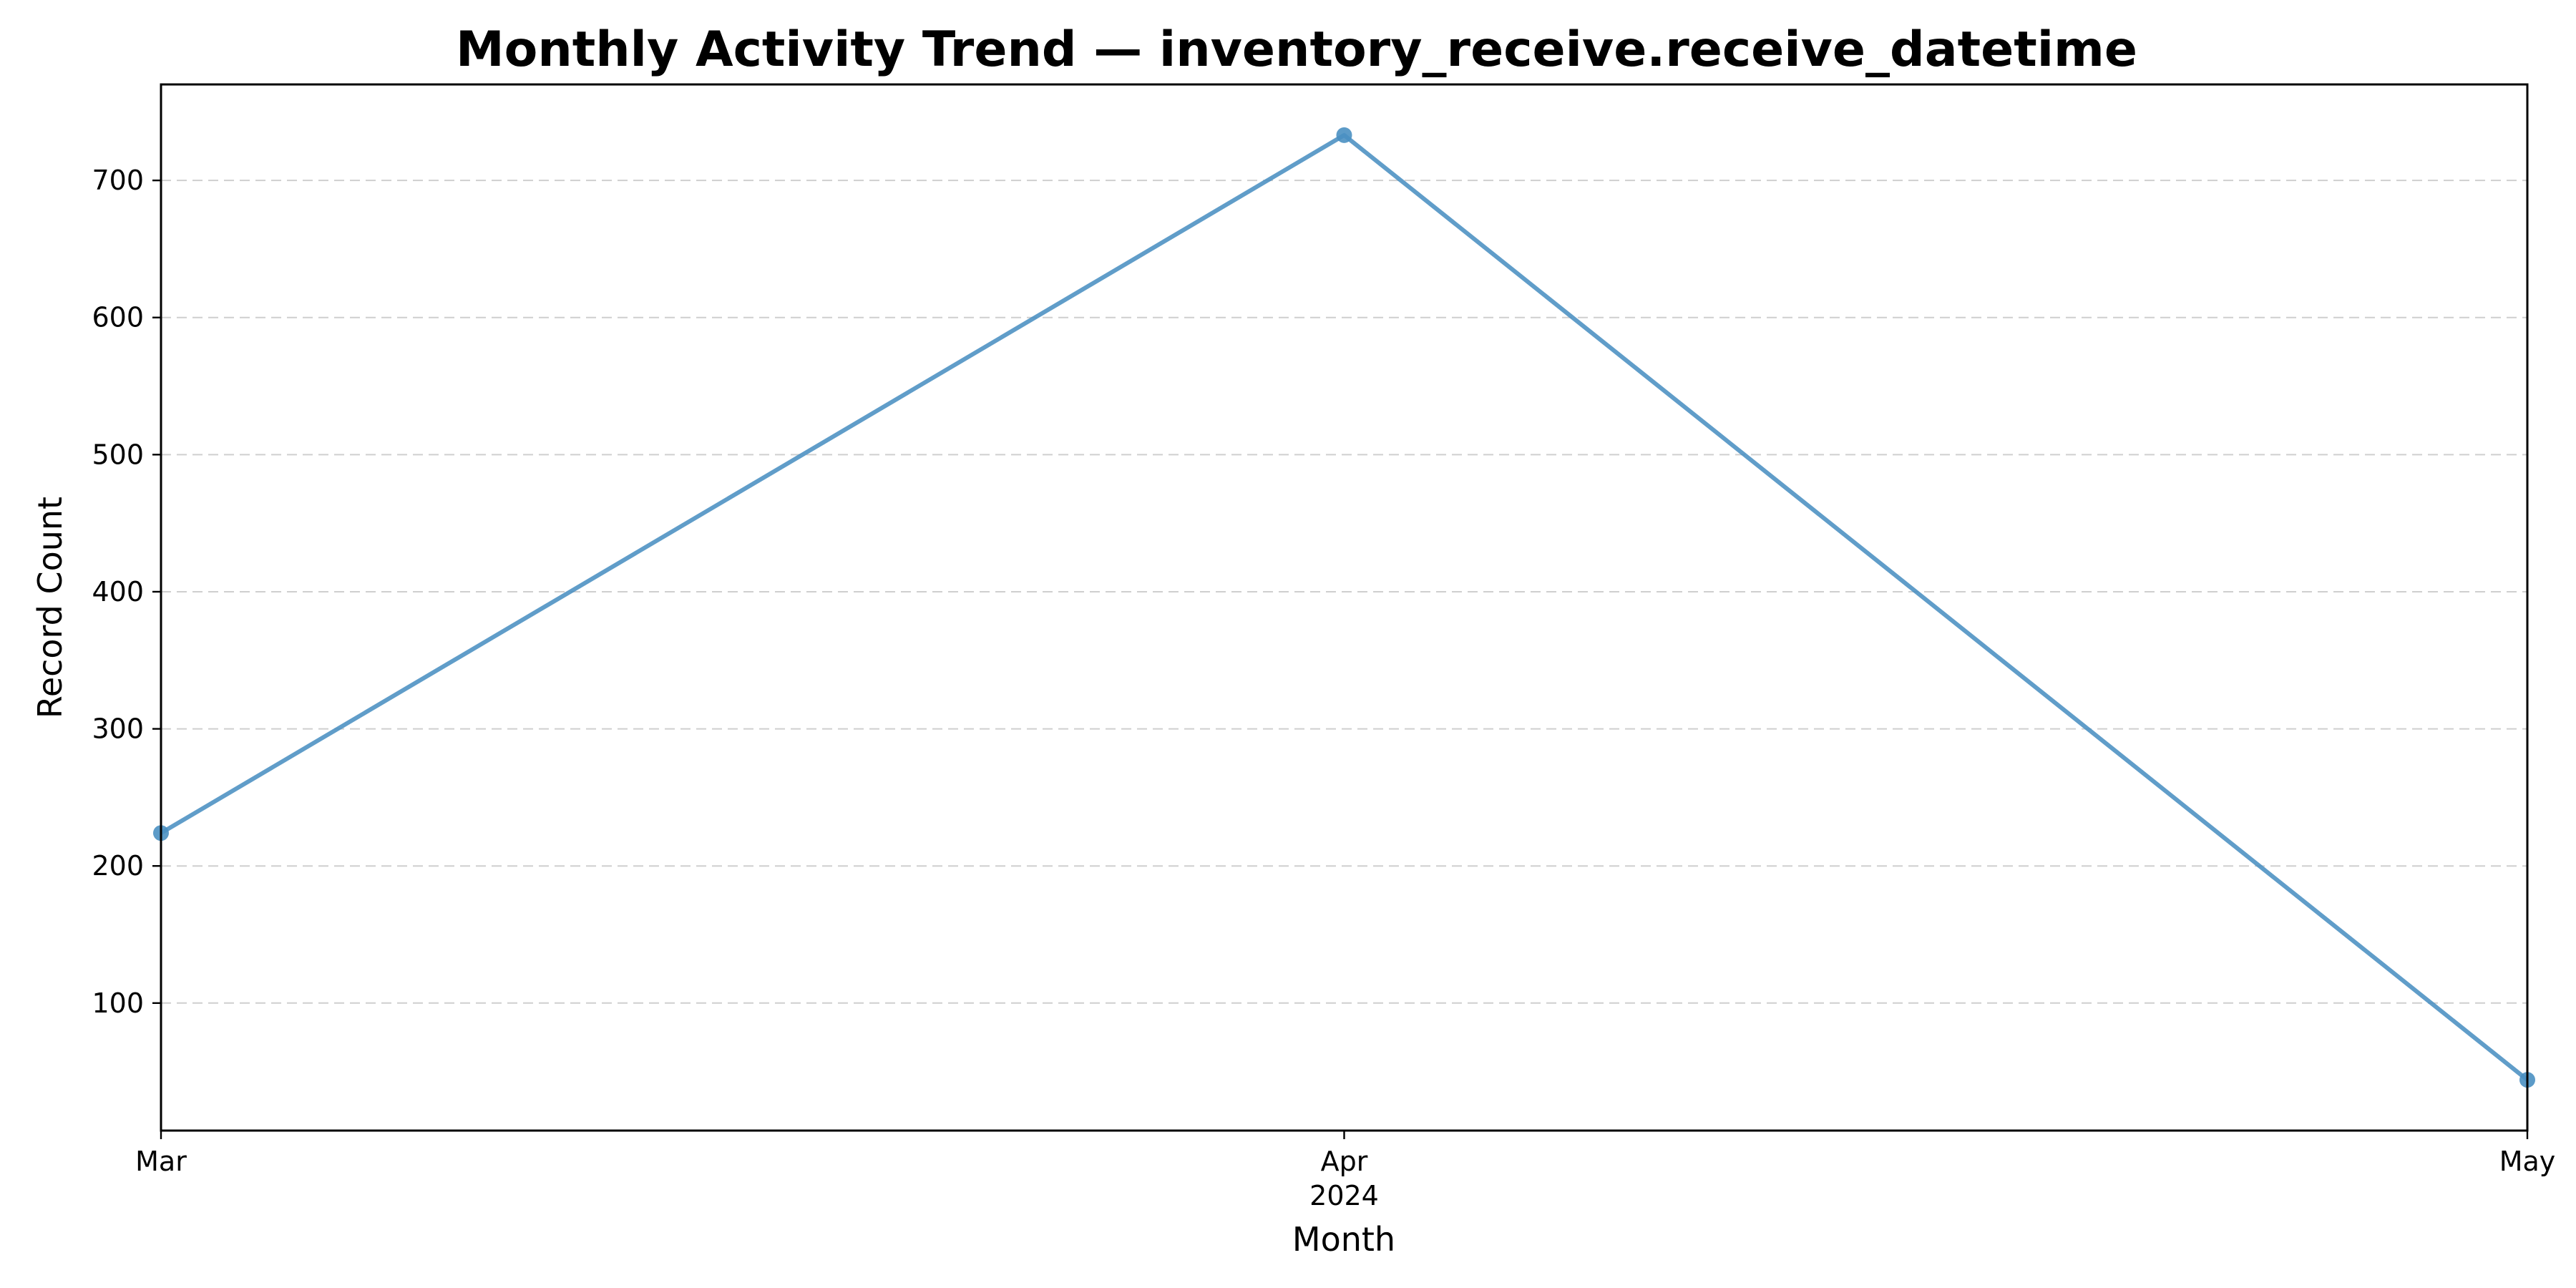  What do you see at coordinates (118, 729) in the screenshot?
I see `y-tick-label: 300` at bounding box center [118, 729].